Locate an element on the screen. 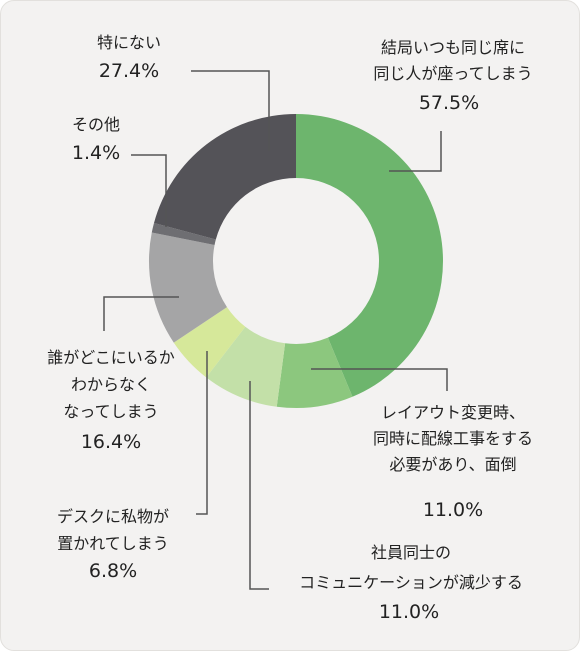 Image resolution: width=580 pixels, height=651 pixels. slice-label-4-line-1: わからなく is located at coordinates (111, 384).